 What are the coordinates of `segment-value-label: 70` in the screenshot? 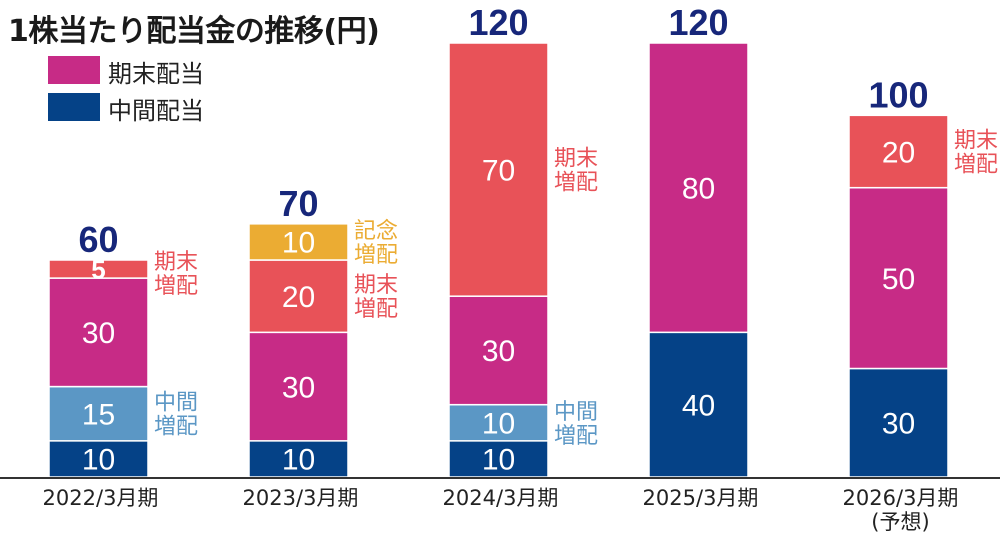 It's located at (498, 170).